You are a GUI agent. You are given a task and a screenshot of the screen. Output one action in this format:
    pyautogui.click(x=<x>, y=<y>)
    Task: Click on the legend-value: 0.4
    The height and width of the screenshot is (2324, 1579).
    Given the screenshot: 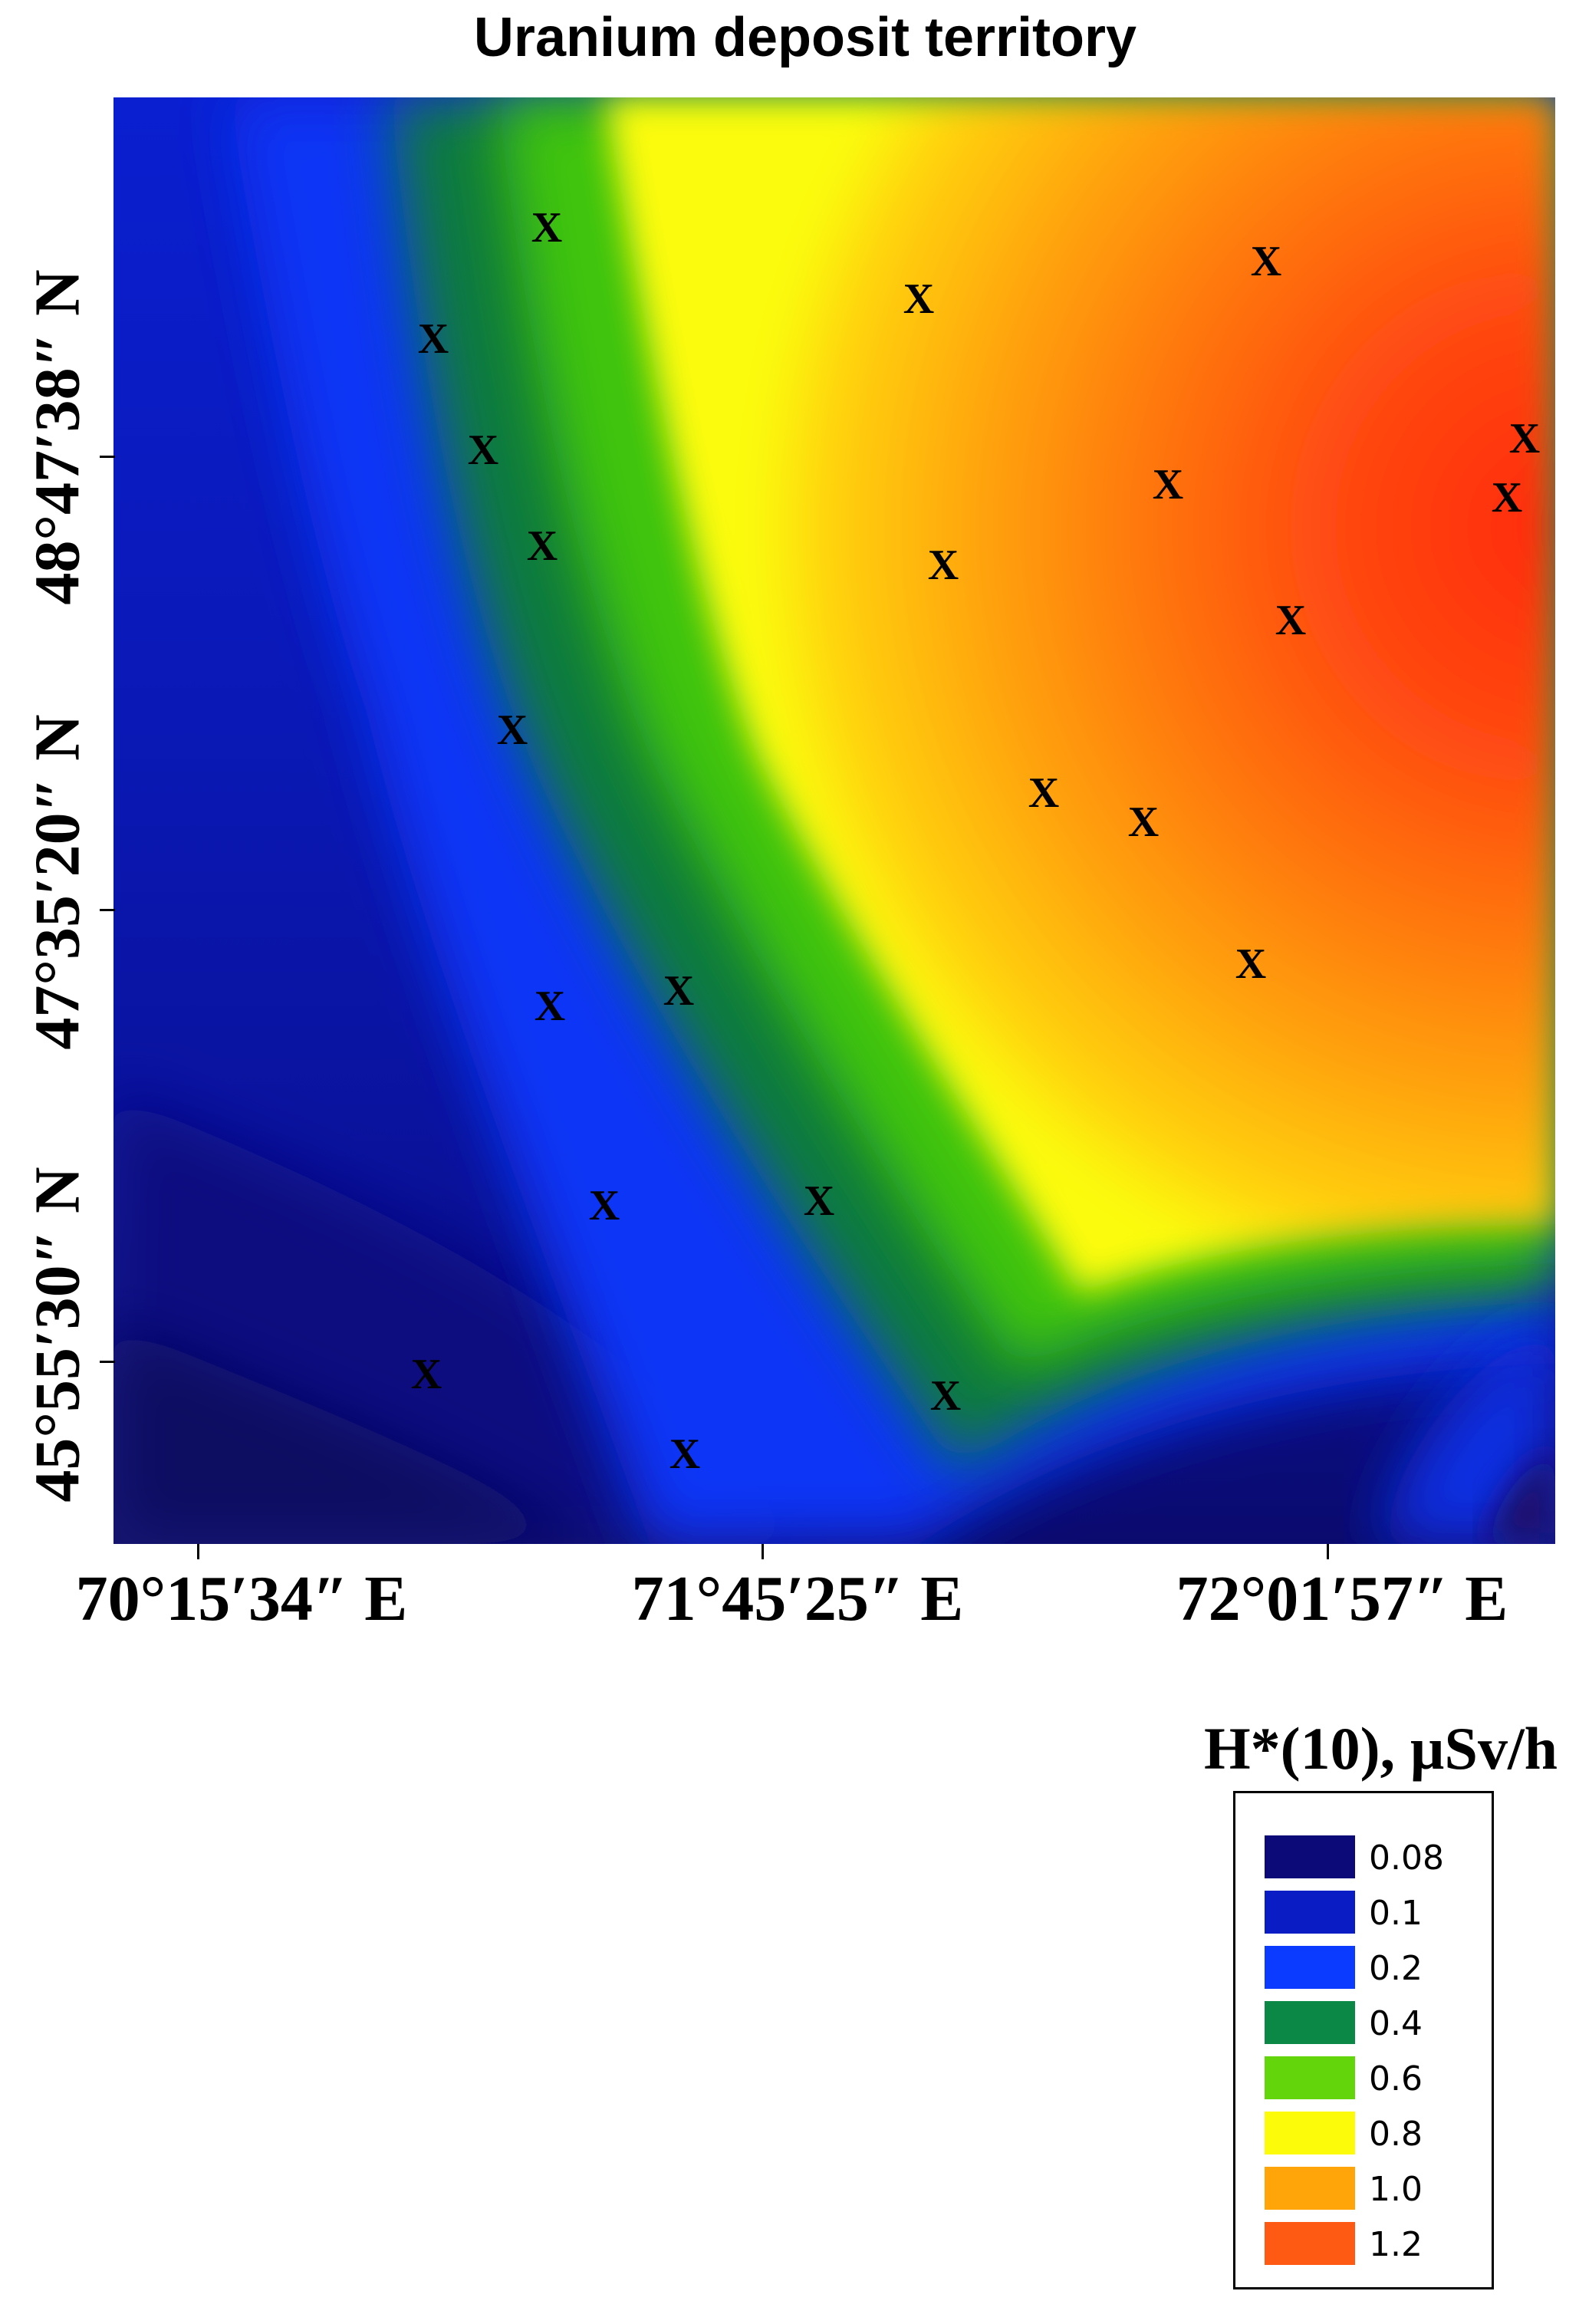 What is the action you would take?
    pyautogui.click(x=1396, y=2023)
    